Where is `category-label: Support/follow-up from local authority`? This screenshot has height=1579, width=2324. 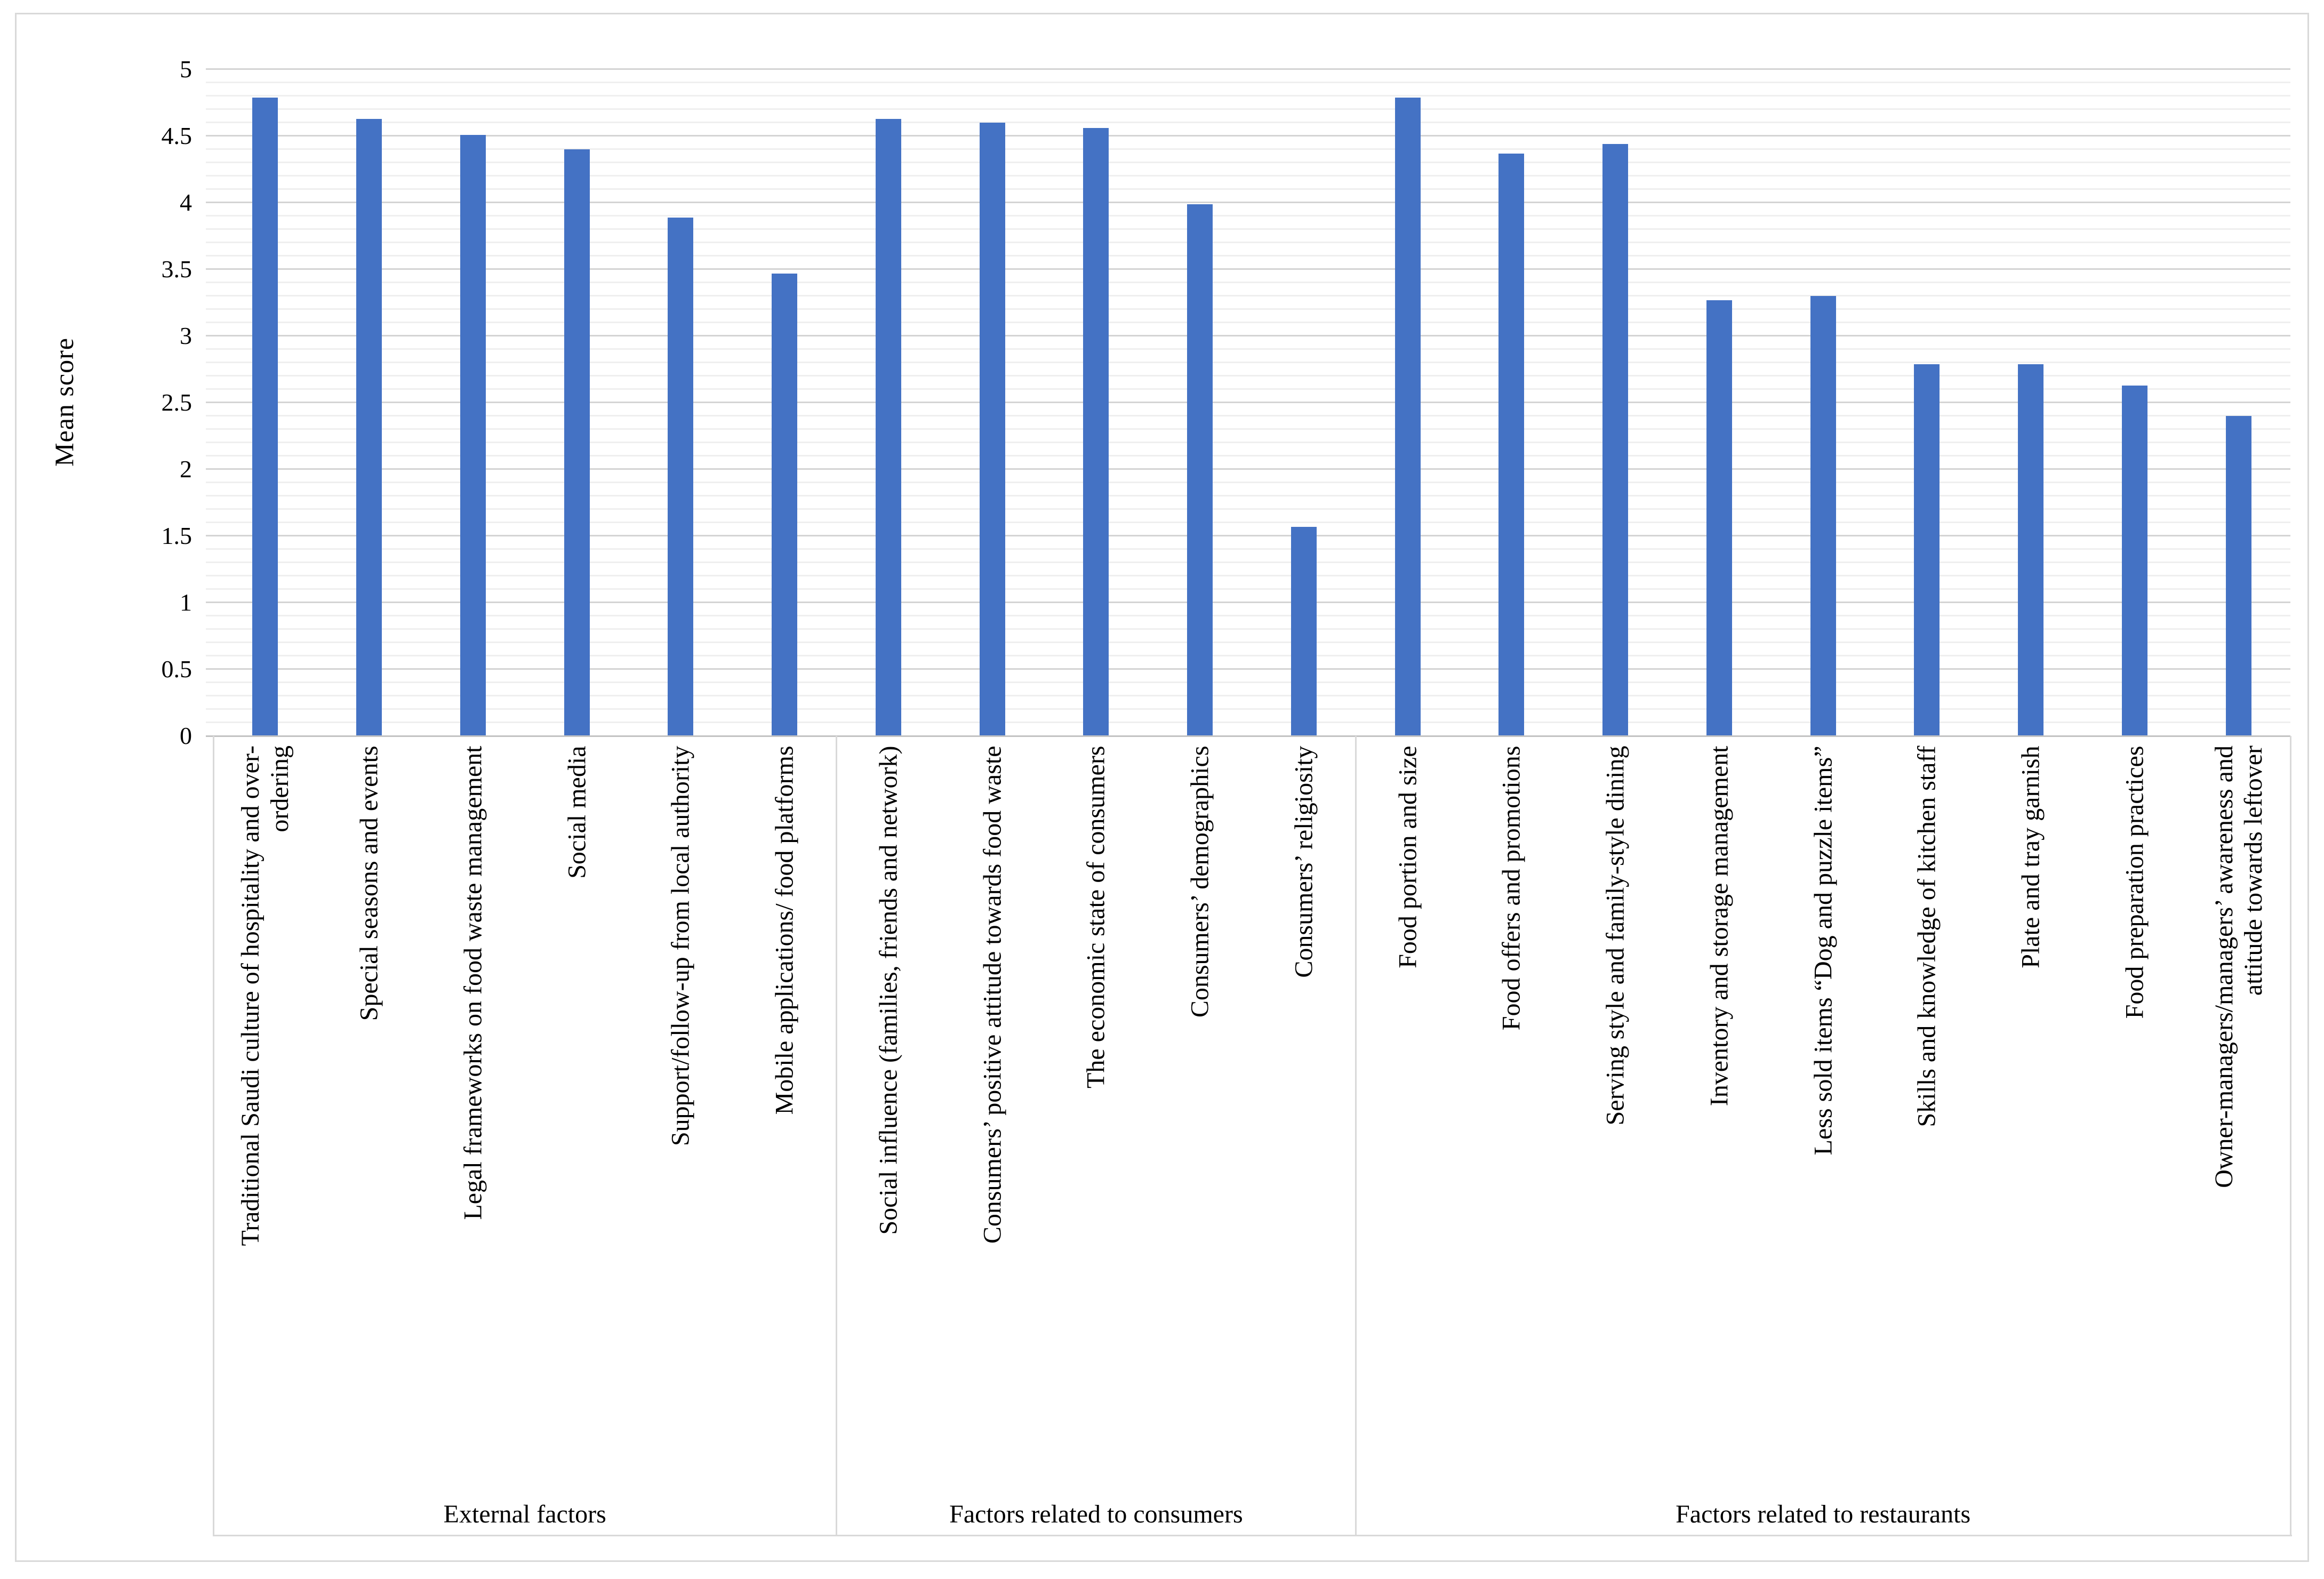
category-label: Support/follow-up from local authority is located at coordinates (680, 946).